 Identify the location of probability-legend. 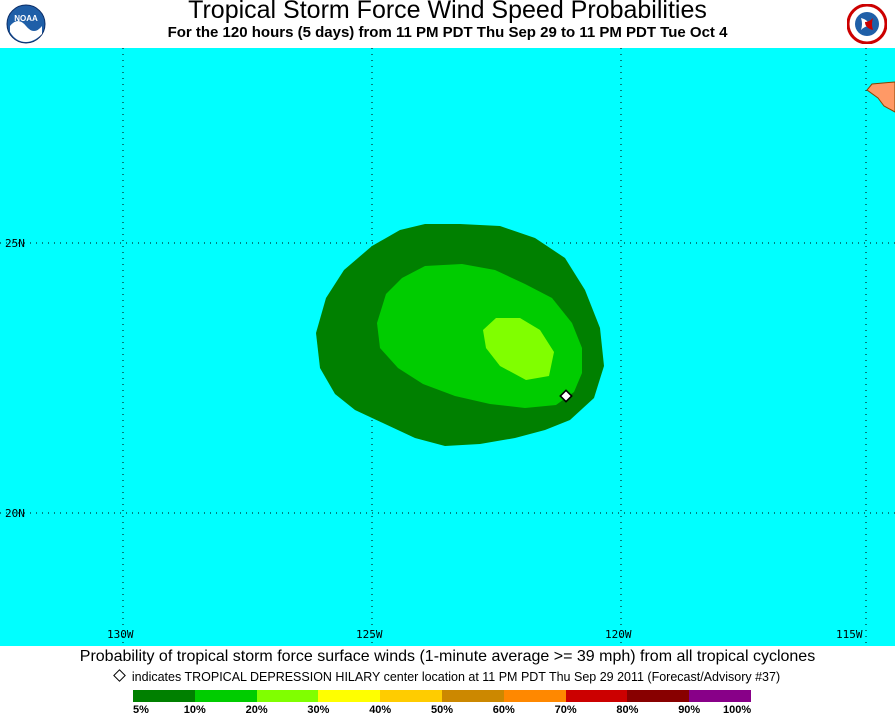
(442, 696).